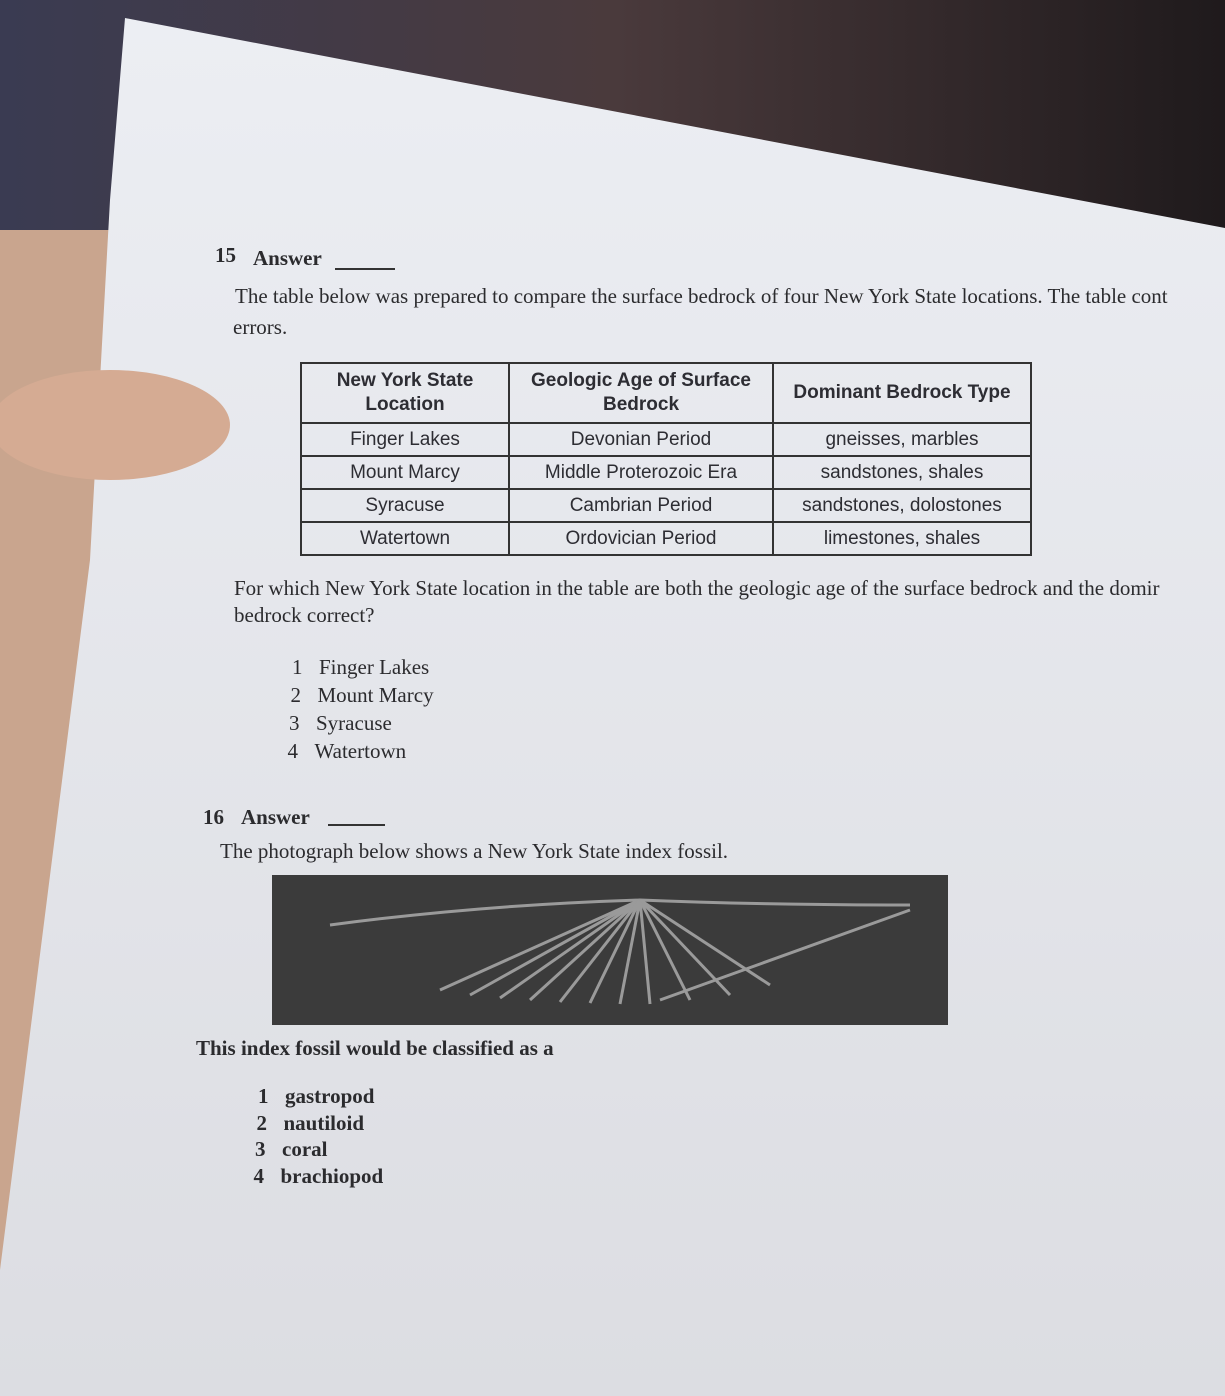  Describe the element at coordinates (354, 723) in the screenshot. I see `option-text: Syracuse` at that location.